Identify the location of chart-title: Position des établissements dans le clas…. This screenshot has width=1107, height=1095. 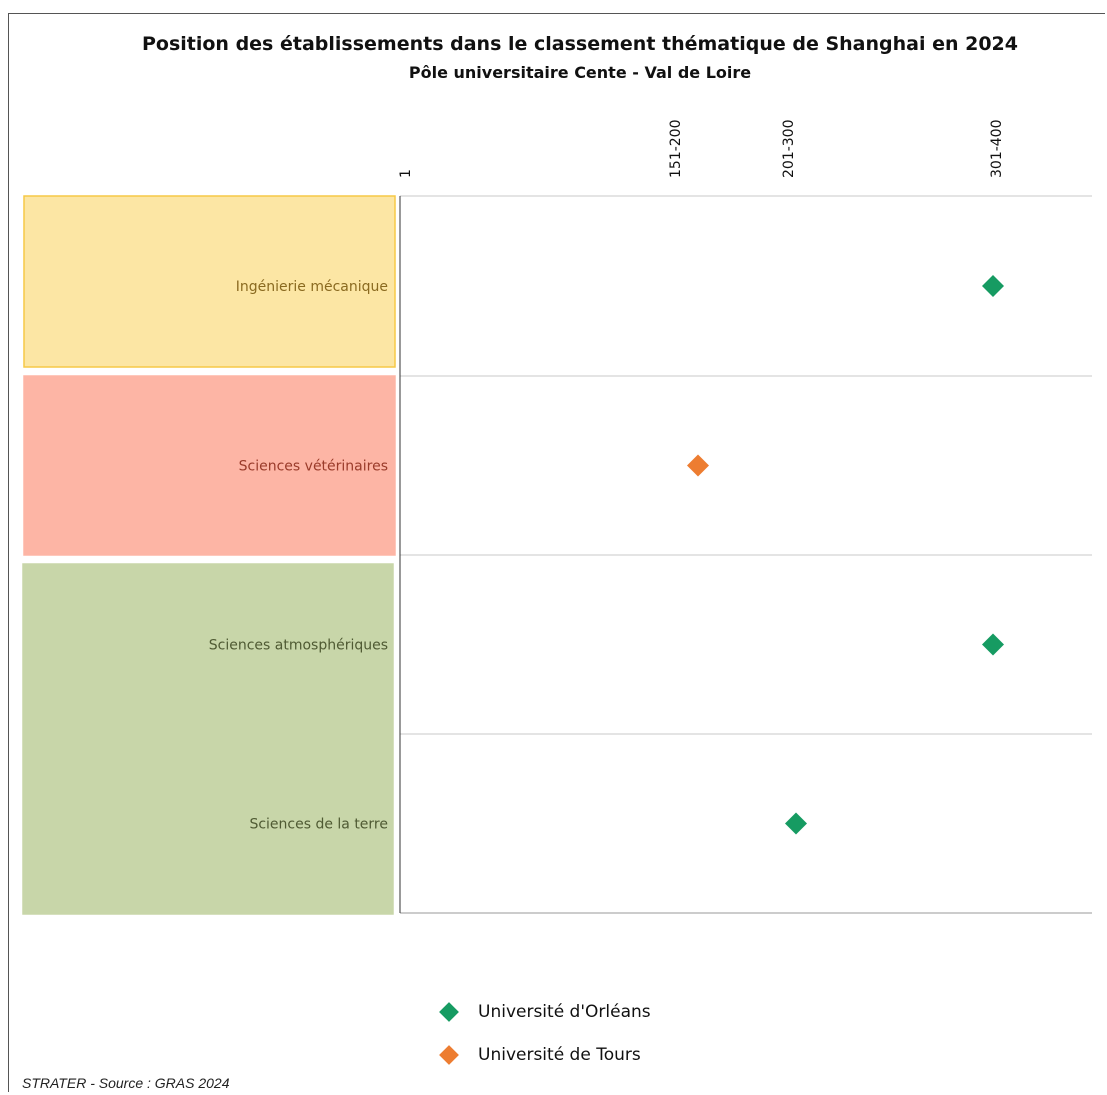
(579, 44).